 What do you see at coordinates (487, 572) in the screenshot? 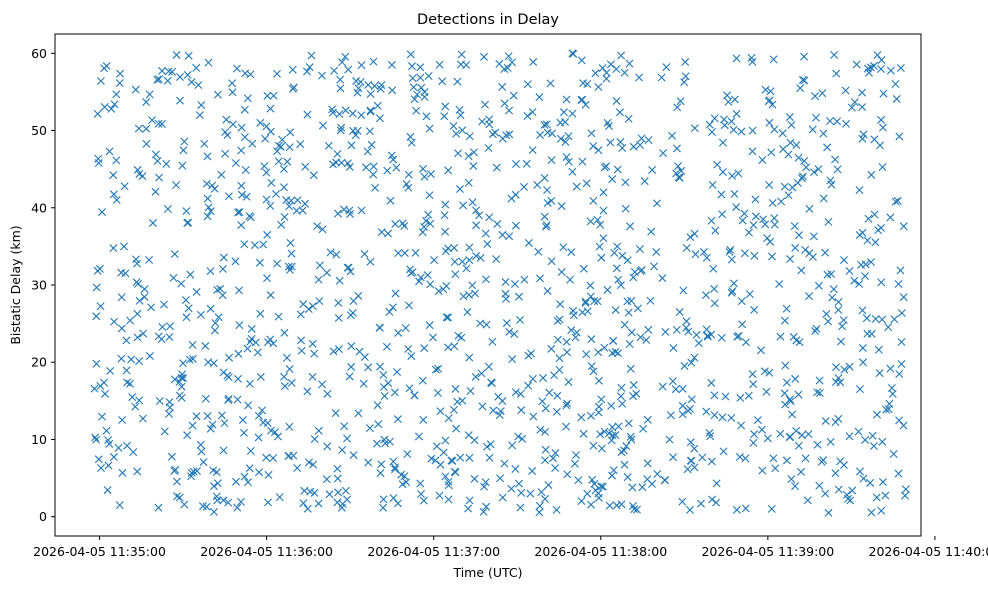
I see `x-axis-label: Time (UTC)` at bounding box center [487, 572].